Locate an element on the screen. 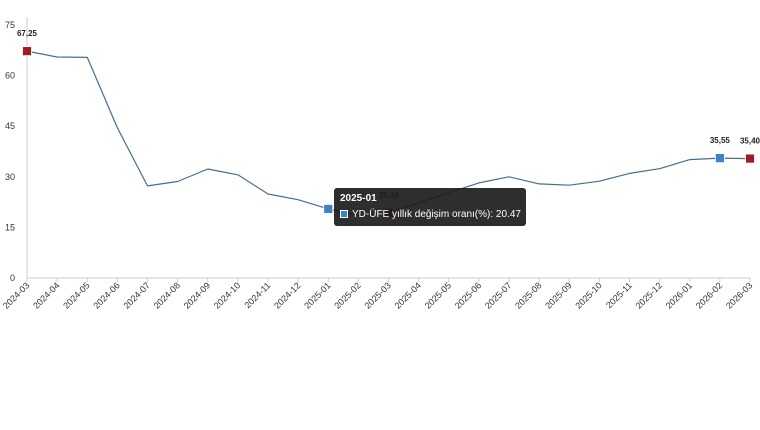  x-tick-label: 2025-03 is located at coordinates (377, 295).